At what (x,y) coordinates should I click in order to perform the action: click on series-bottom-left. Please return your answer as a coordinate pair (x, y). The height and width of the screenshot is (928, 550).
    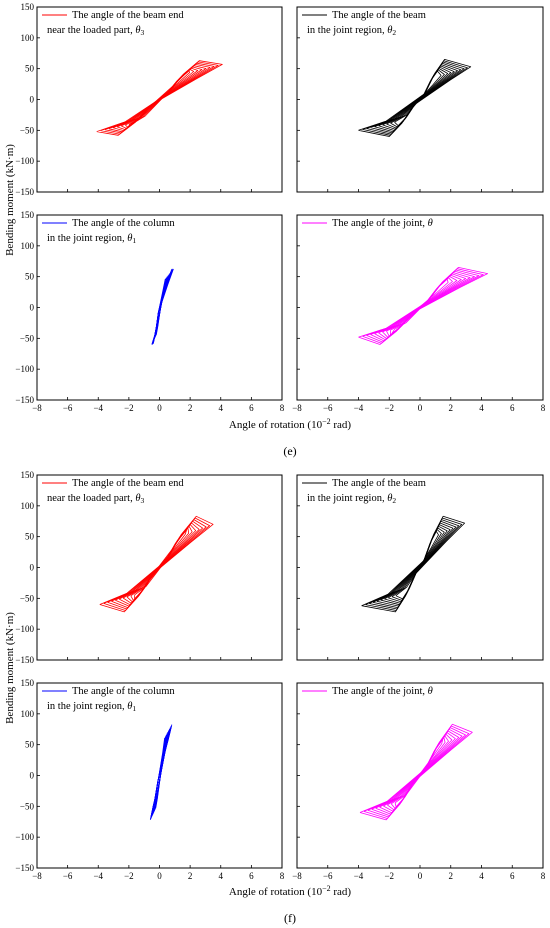
    Looking at the image, I should click on (162, 306).